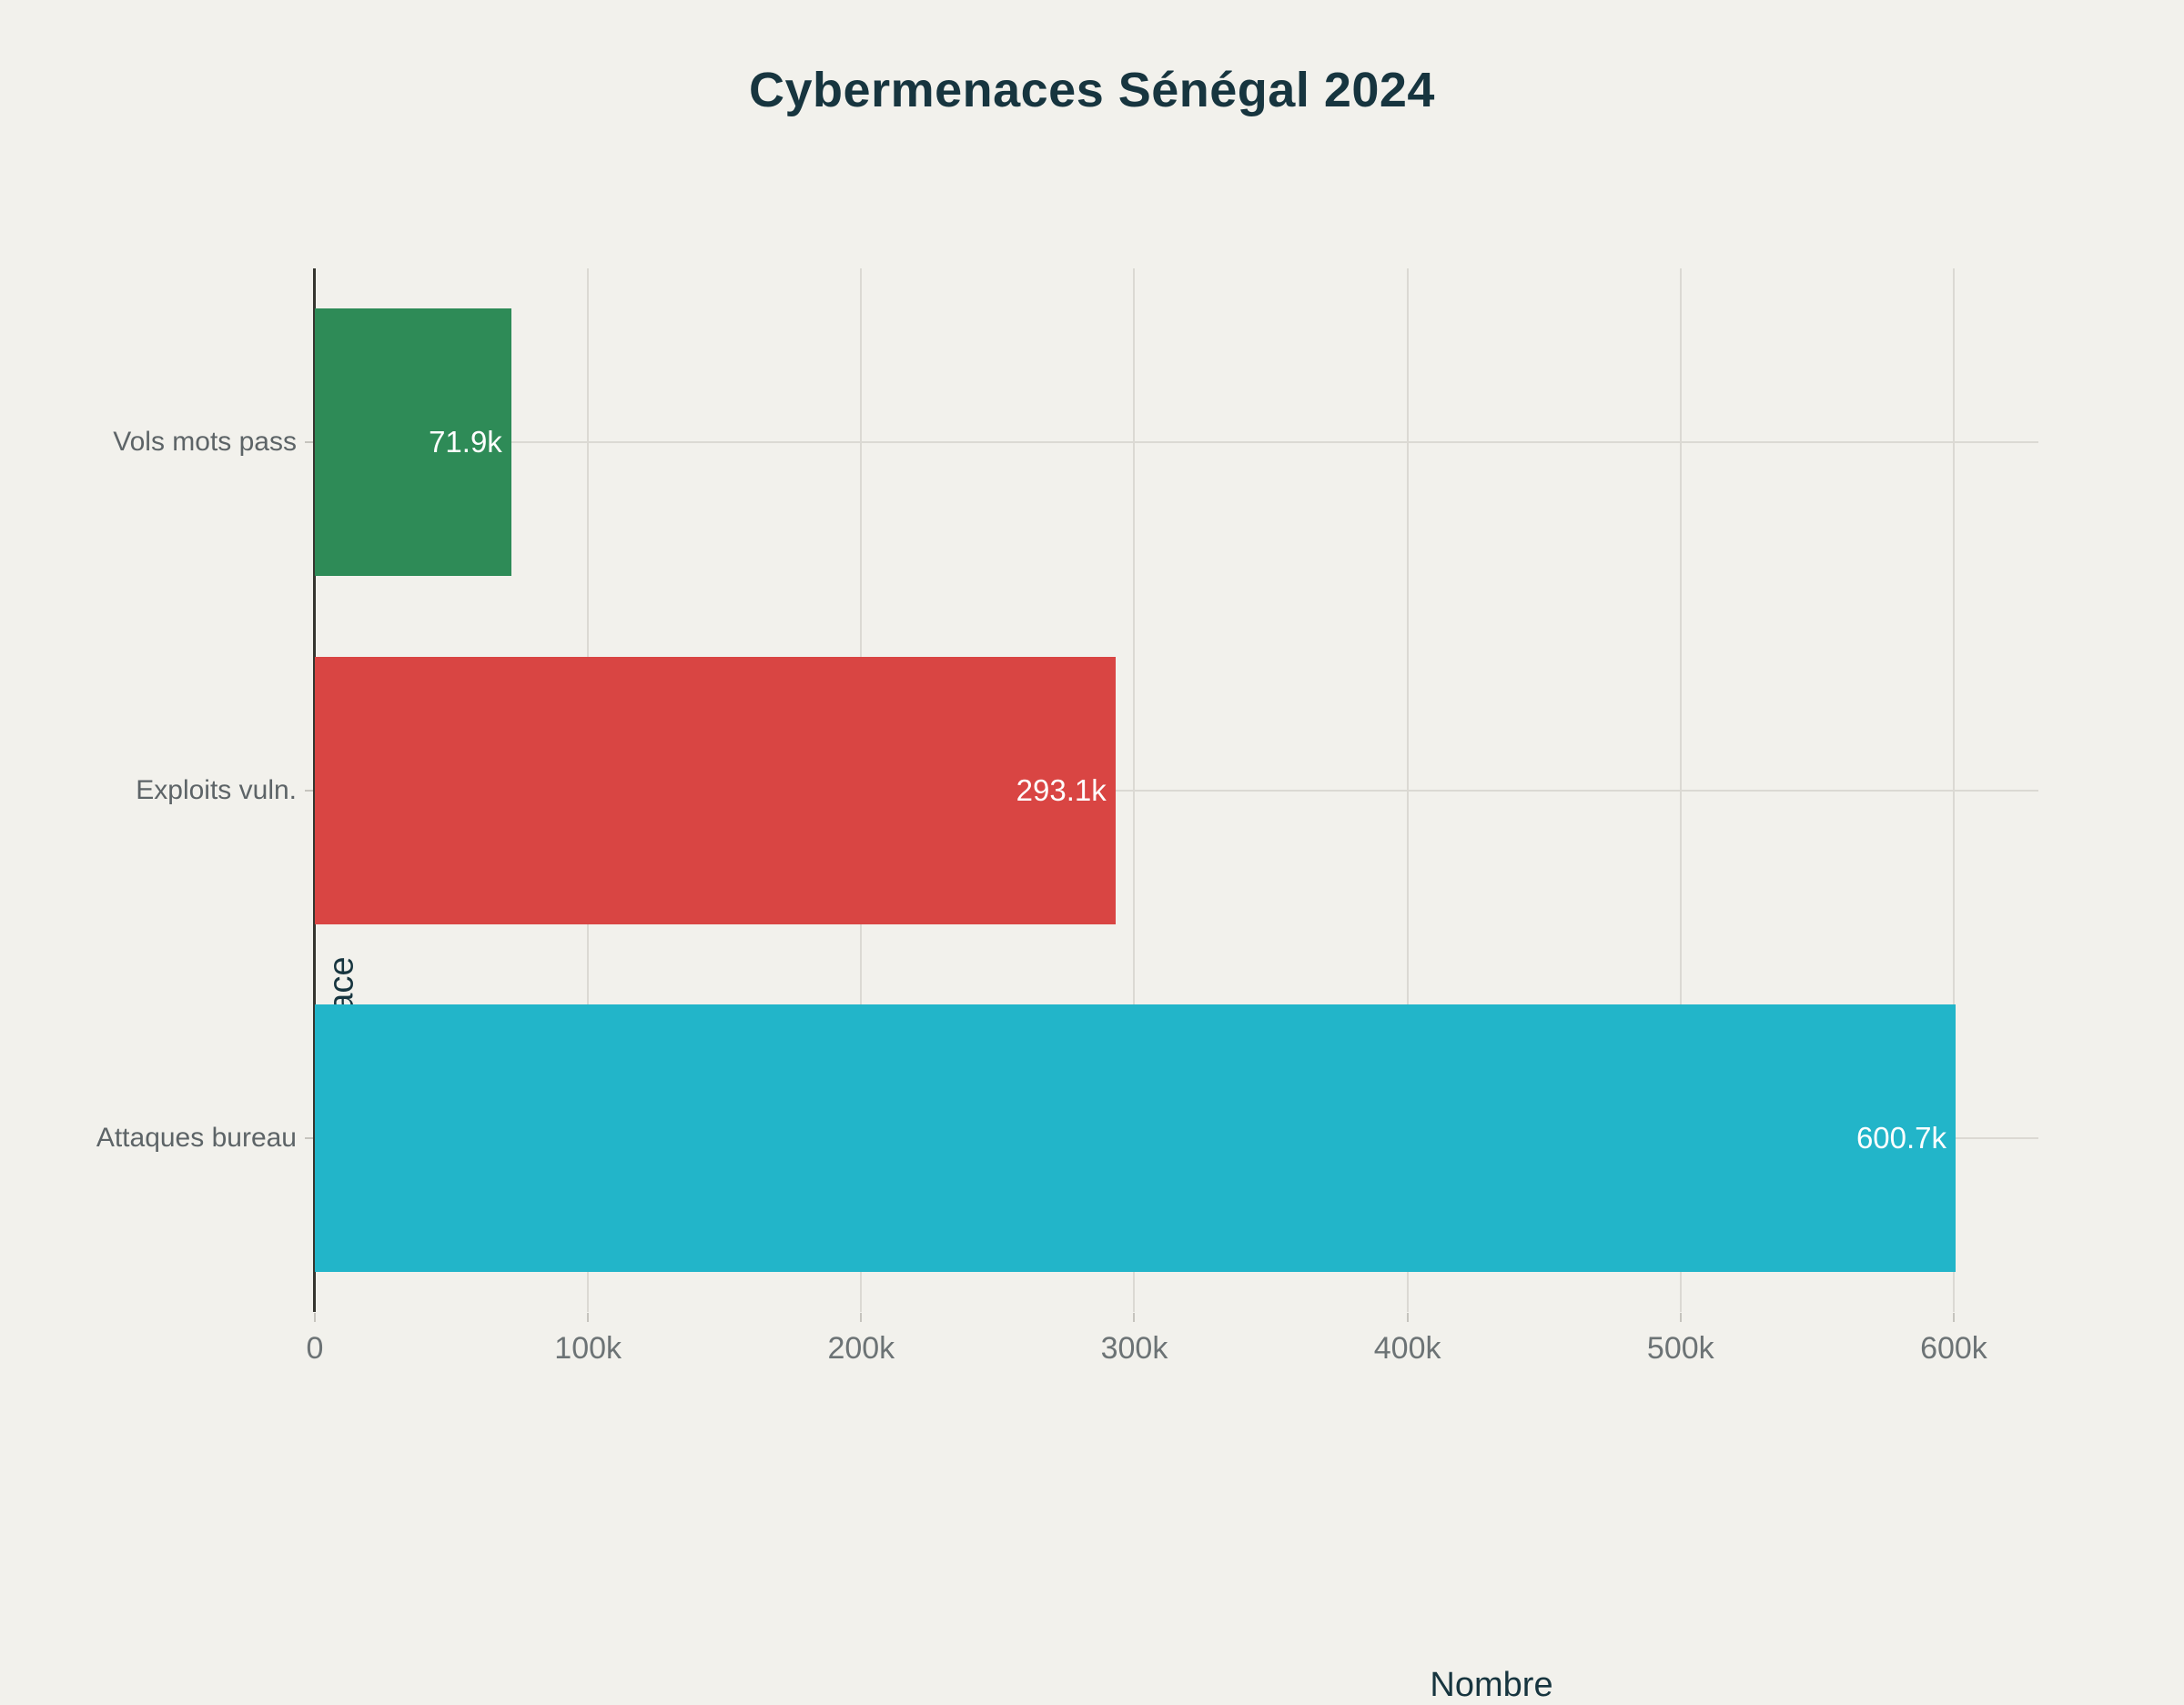 This screenshot has height=1705, width=2184. Describe the element at coordinates (588, 1349) in the screenshot. I see `x-tick-label: 100k` at that location.